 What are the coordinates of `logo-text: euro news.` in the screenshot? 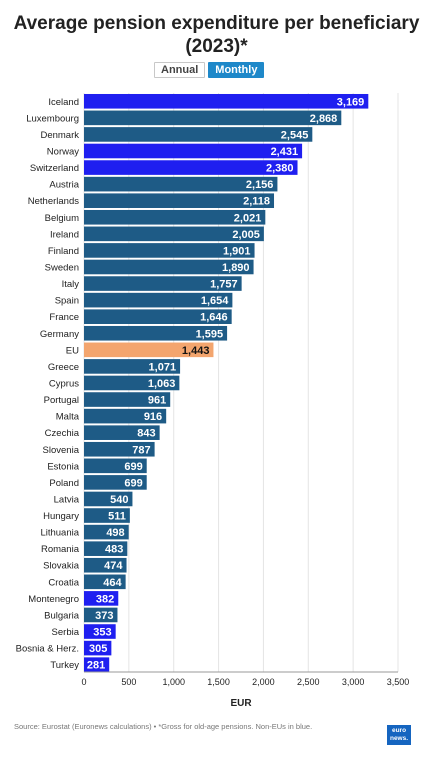 It's located at (399, 734).